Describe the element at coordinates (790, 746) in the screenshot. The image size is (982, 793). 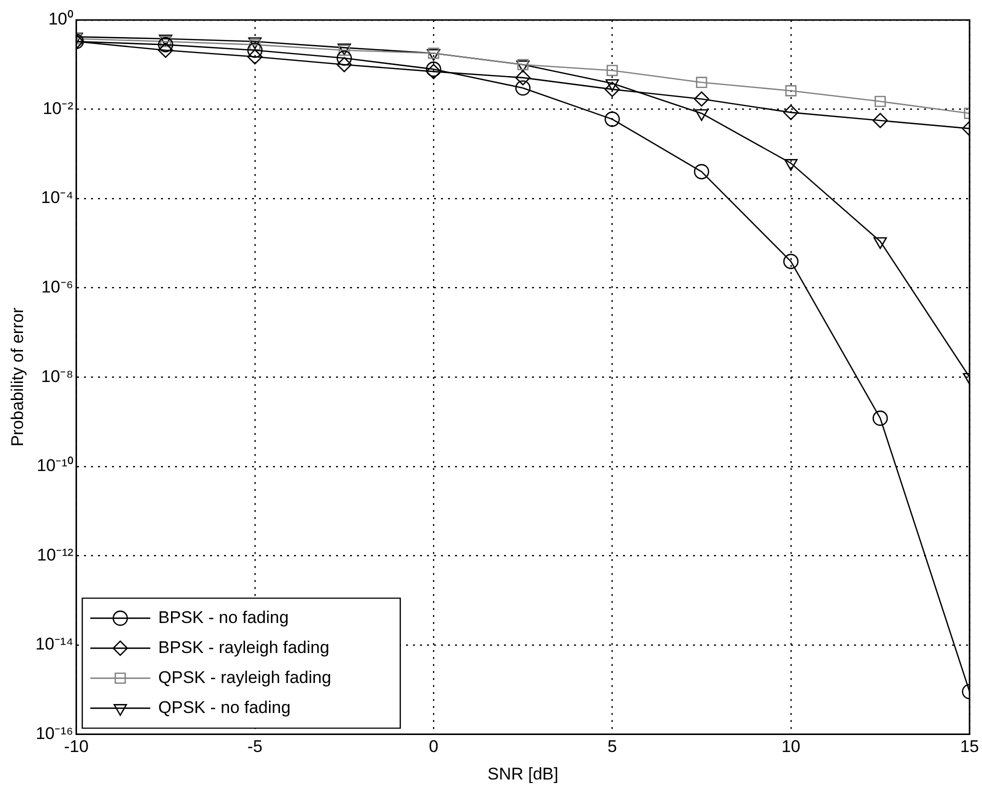
I see `x-tick-label: 10` at that location.